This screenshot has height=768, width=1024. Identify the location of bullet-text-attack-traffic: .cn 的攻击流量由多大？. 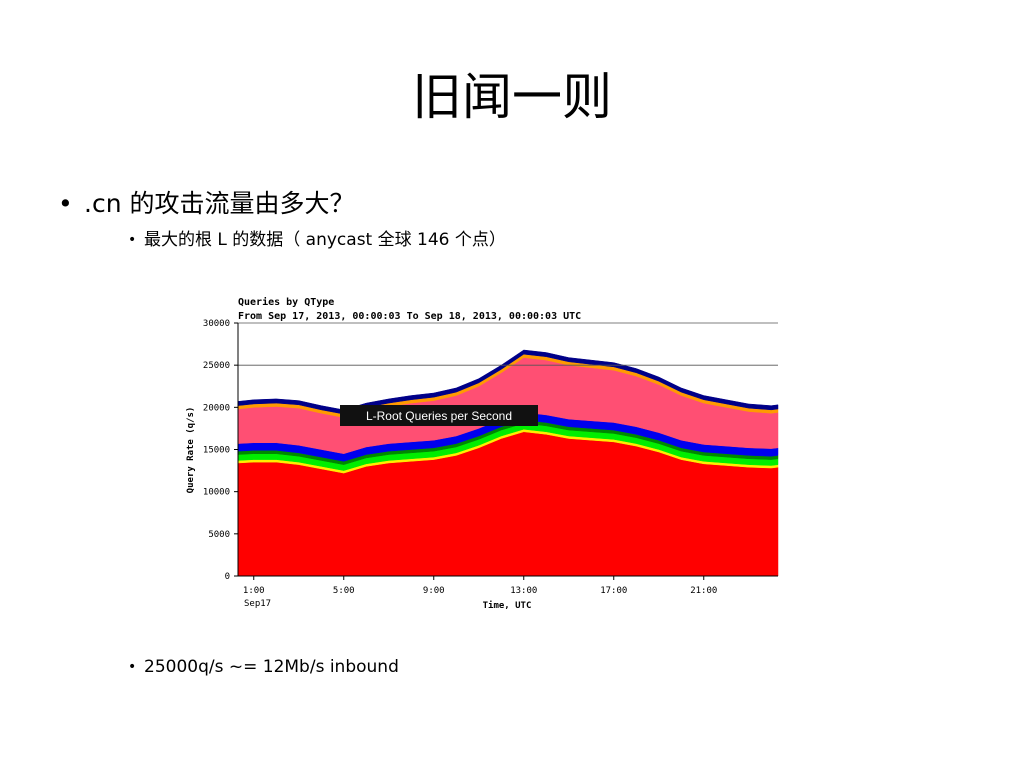
(219, 203).